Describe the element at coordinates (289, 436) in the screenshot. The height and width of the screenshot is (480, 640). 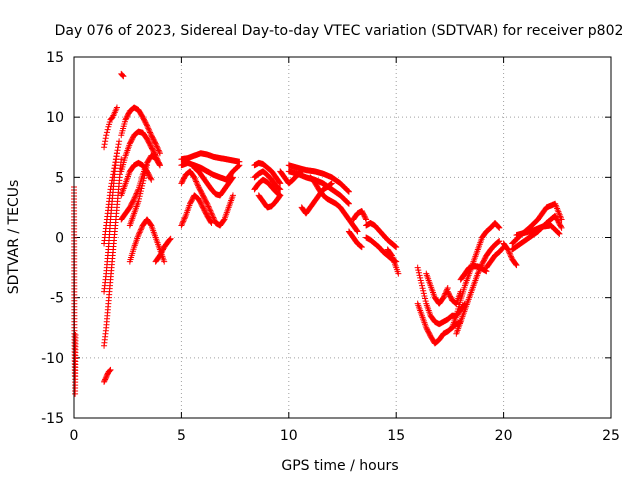
I see `x-tick-label: 10` at that location.